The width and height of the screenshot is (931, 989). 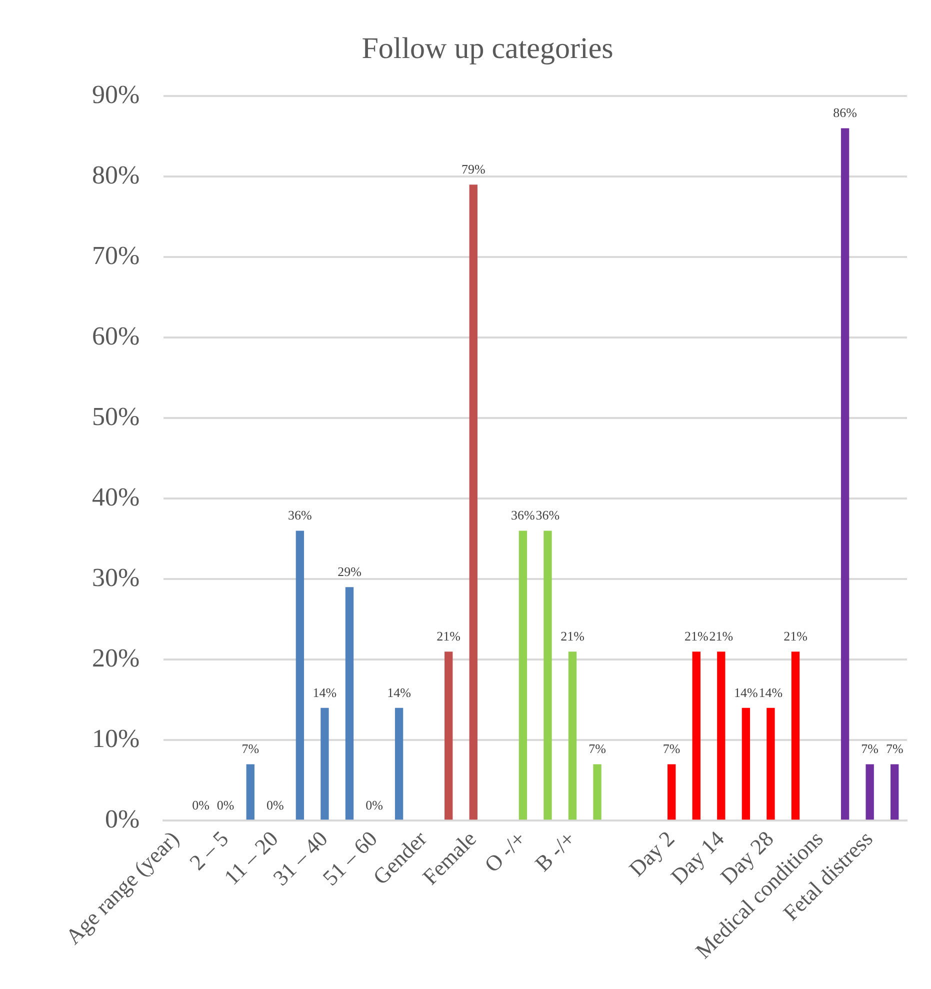 What do you see at coordinates (488, 48) in the screenshot?
I see `chart-title: Follow up categories` at bounding box center [488, 48].